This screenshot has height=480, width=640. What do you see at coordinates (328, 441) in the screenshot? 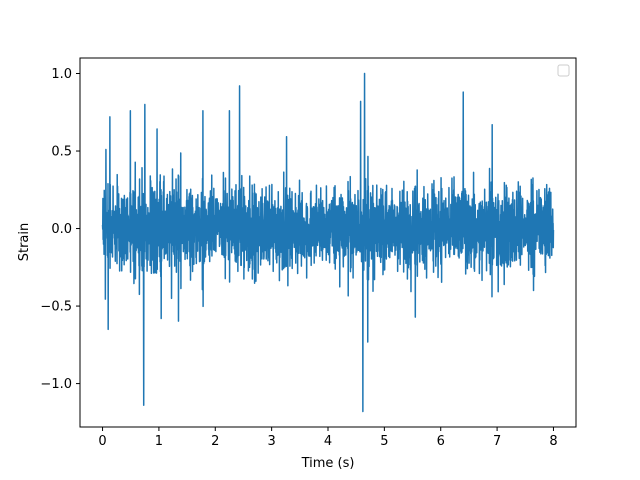
I see `x-tick-label: 4` at bounding box center [328, 441].